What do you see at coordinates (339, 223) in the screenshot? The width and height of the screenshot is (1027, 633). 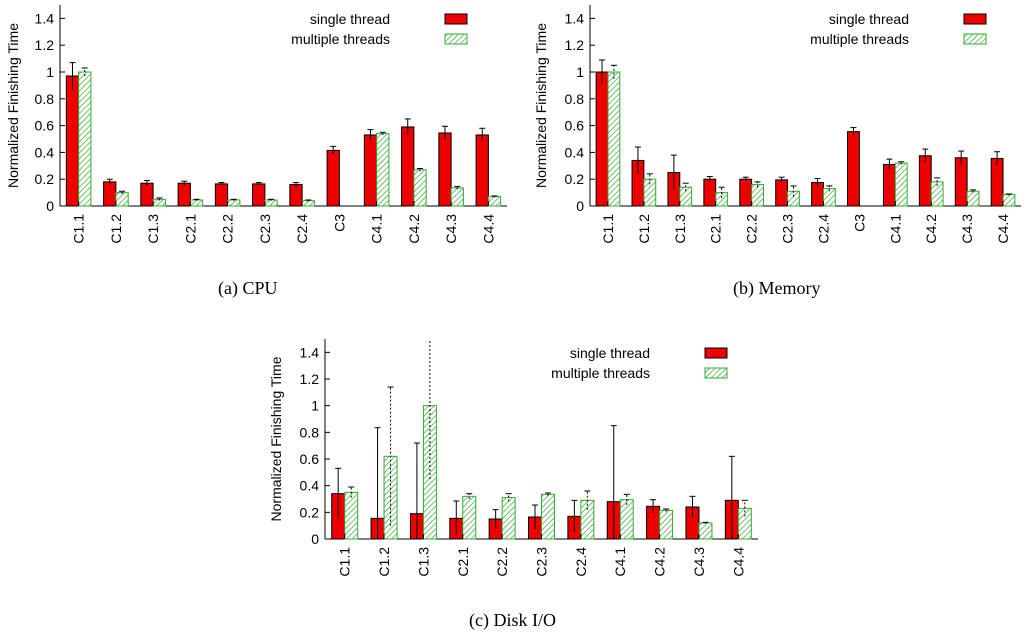 I see `x-tick-label: C3` at bounding box center [339, 223].